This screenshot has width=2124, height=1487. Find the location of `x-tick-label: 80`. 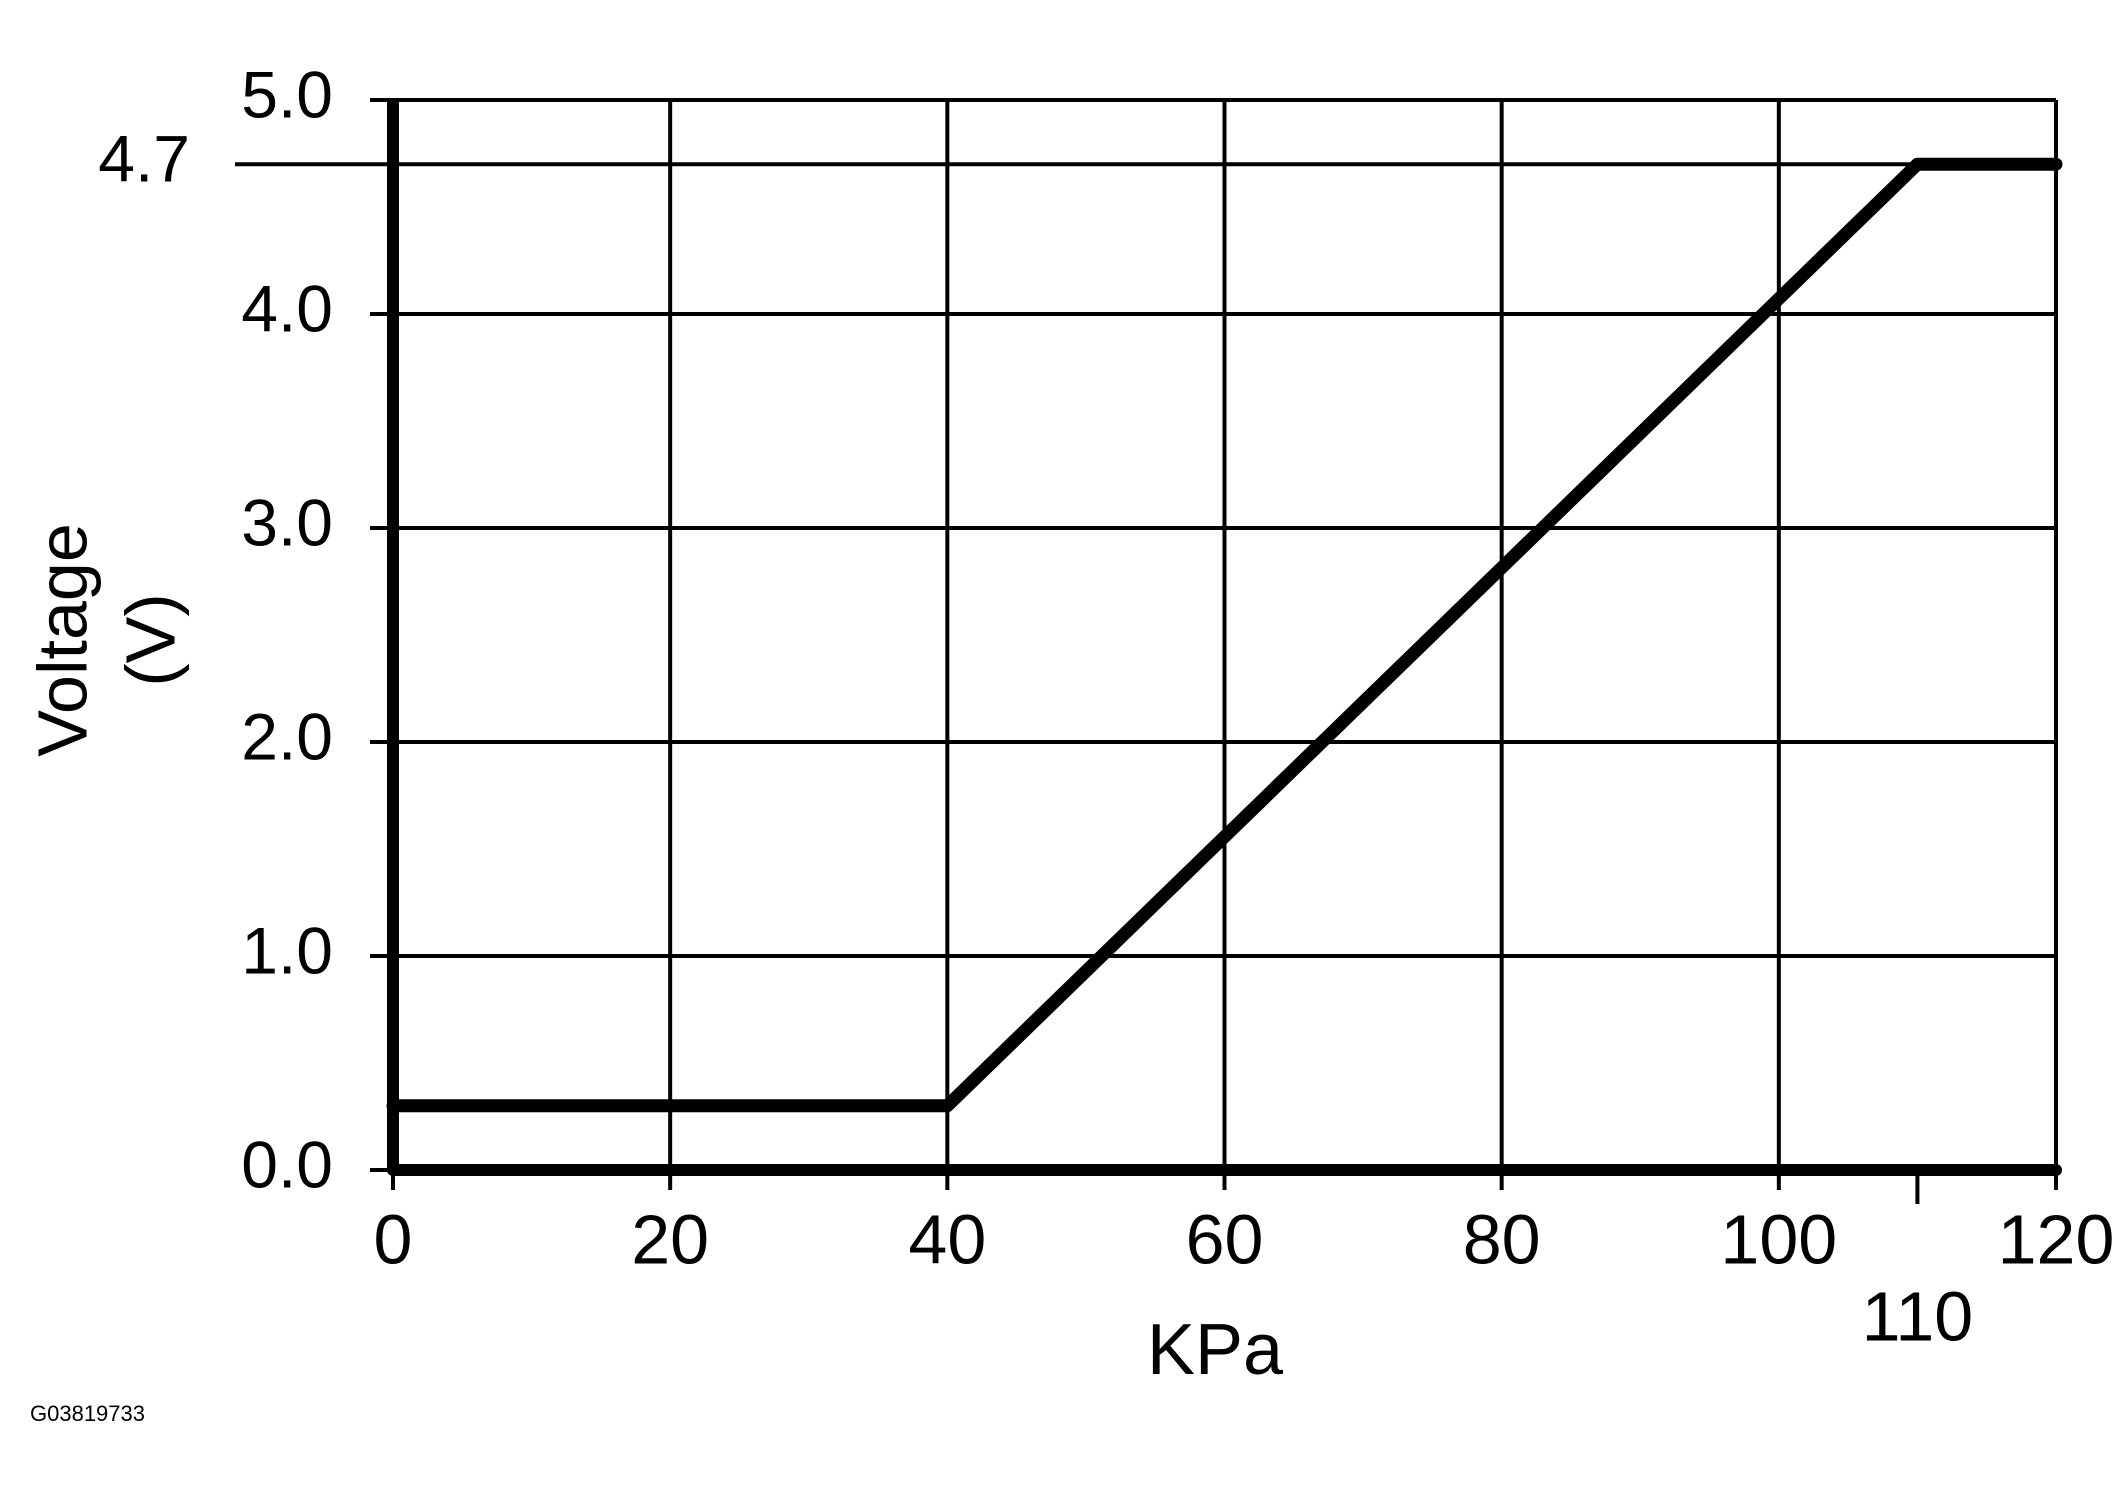

x-tick-label: 80 is located at coordinates (1502, 1239).